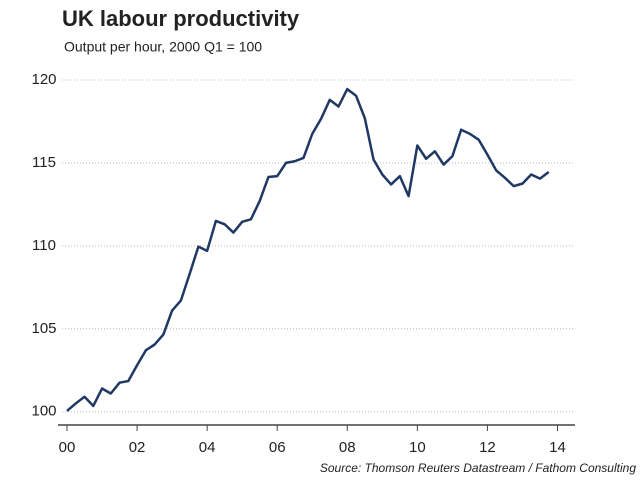 The width and height of the screenshot is (640, 480). Describe the element at coordinates (44, 245) in the screenshot. I see `y-tick-label: 110` at that location.